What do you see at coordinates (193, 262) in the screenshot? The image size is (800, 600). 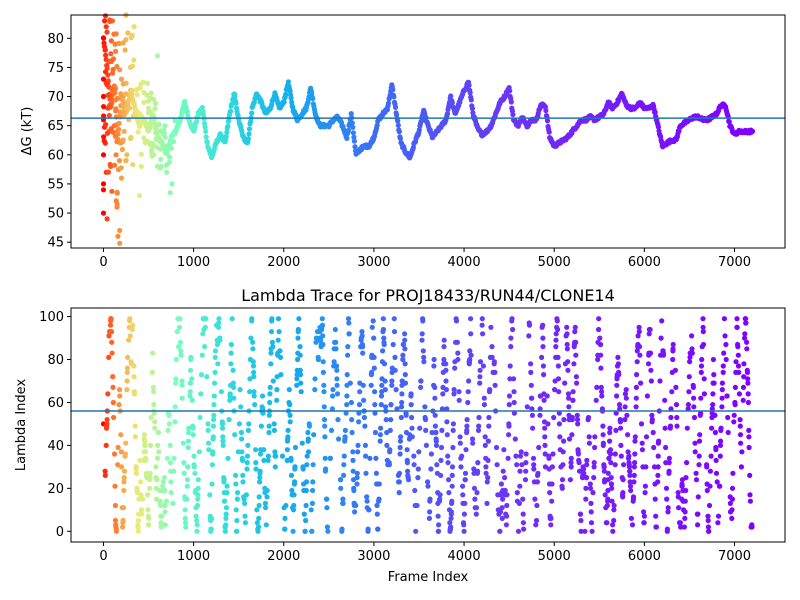 I see `x-tick-label: 1000` at bounding box center [193, 262].